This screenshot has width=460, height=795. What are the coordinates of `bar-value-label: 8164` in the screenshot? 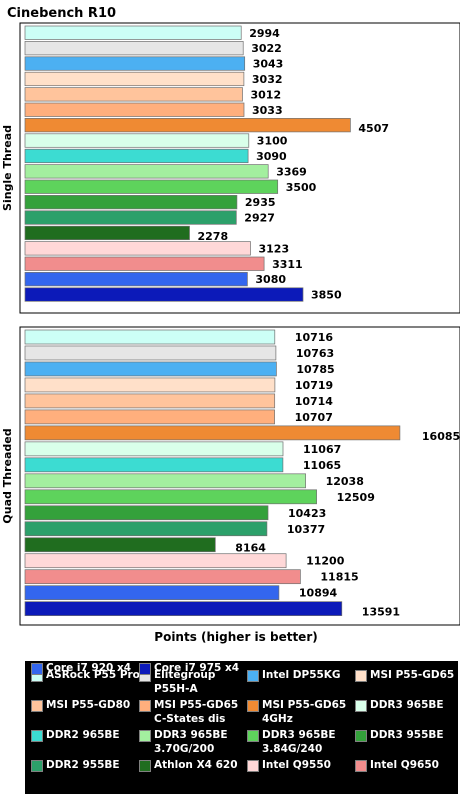 It's located at (250, 548).